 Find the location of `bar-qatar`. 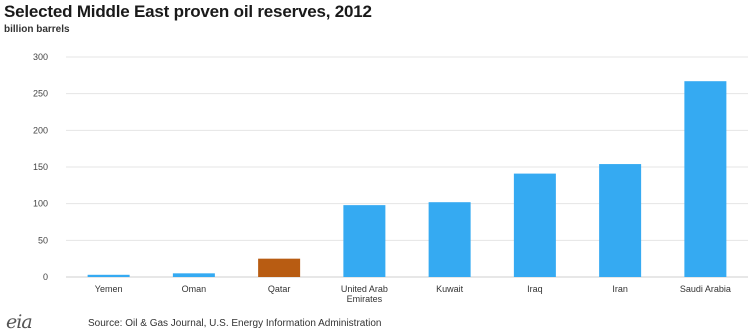

bar-qatar is located at coordinates (279, 267).